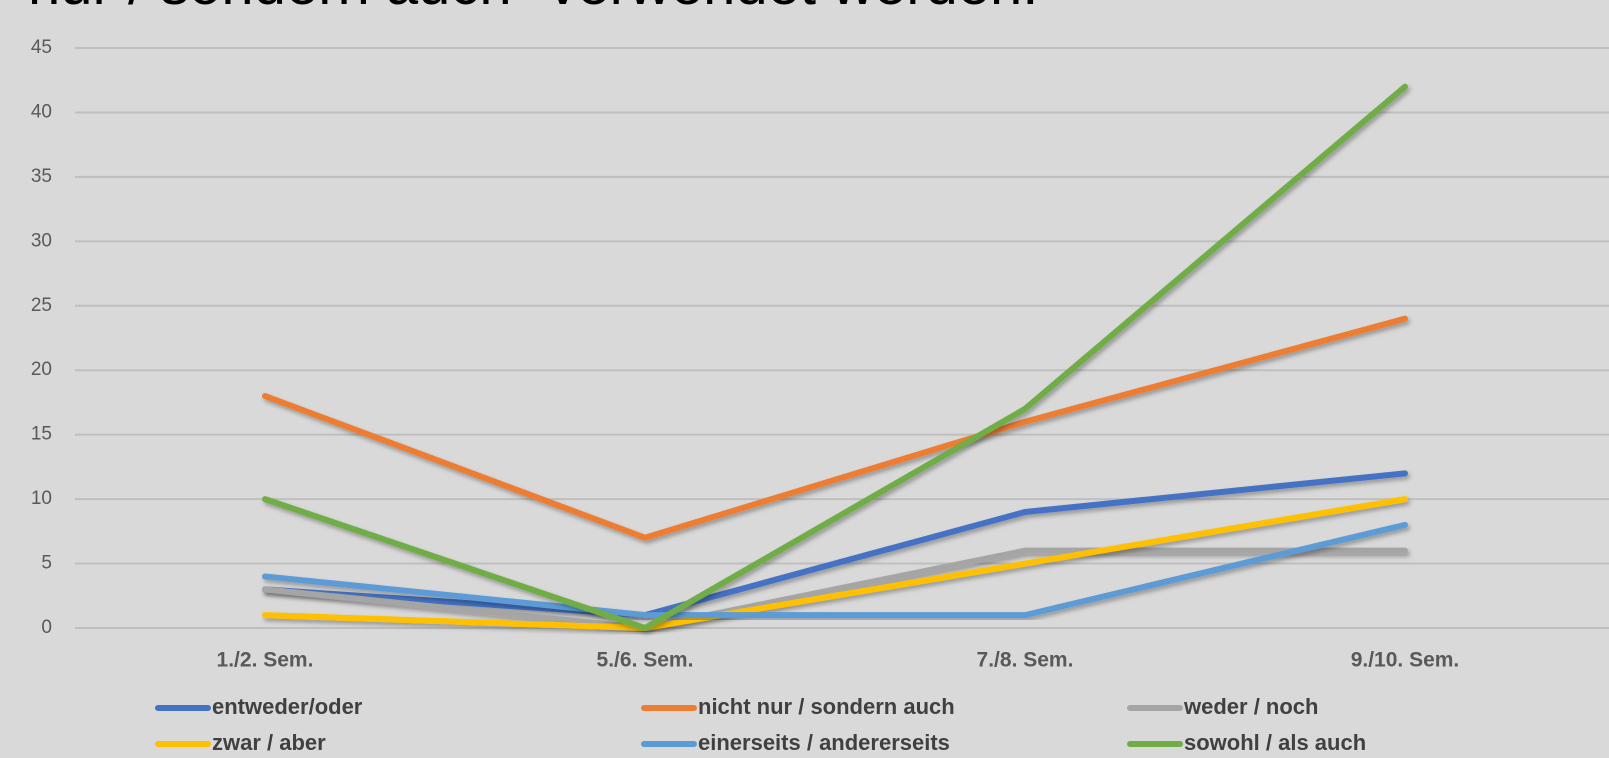  What do you see at coordinates (265, 660) in the screenshot?
I see `x-tick-label: 1./2. Sem.` at bounding box center [265, 660].